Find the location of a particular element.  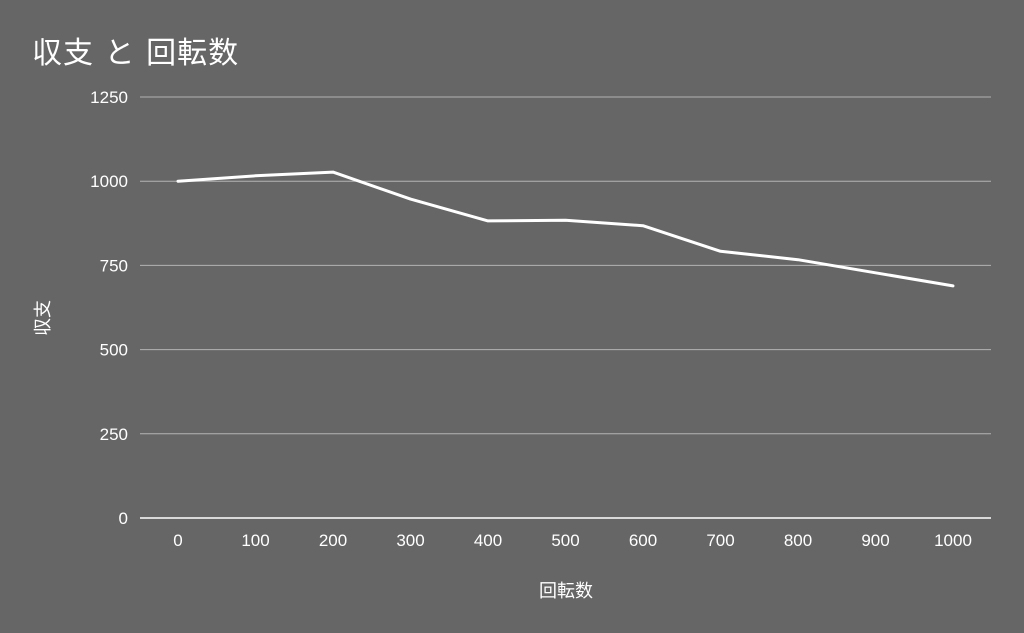

y-tick-label: 1250 is located at coordinates (109, 97).